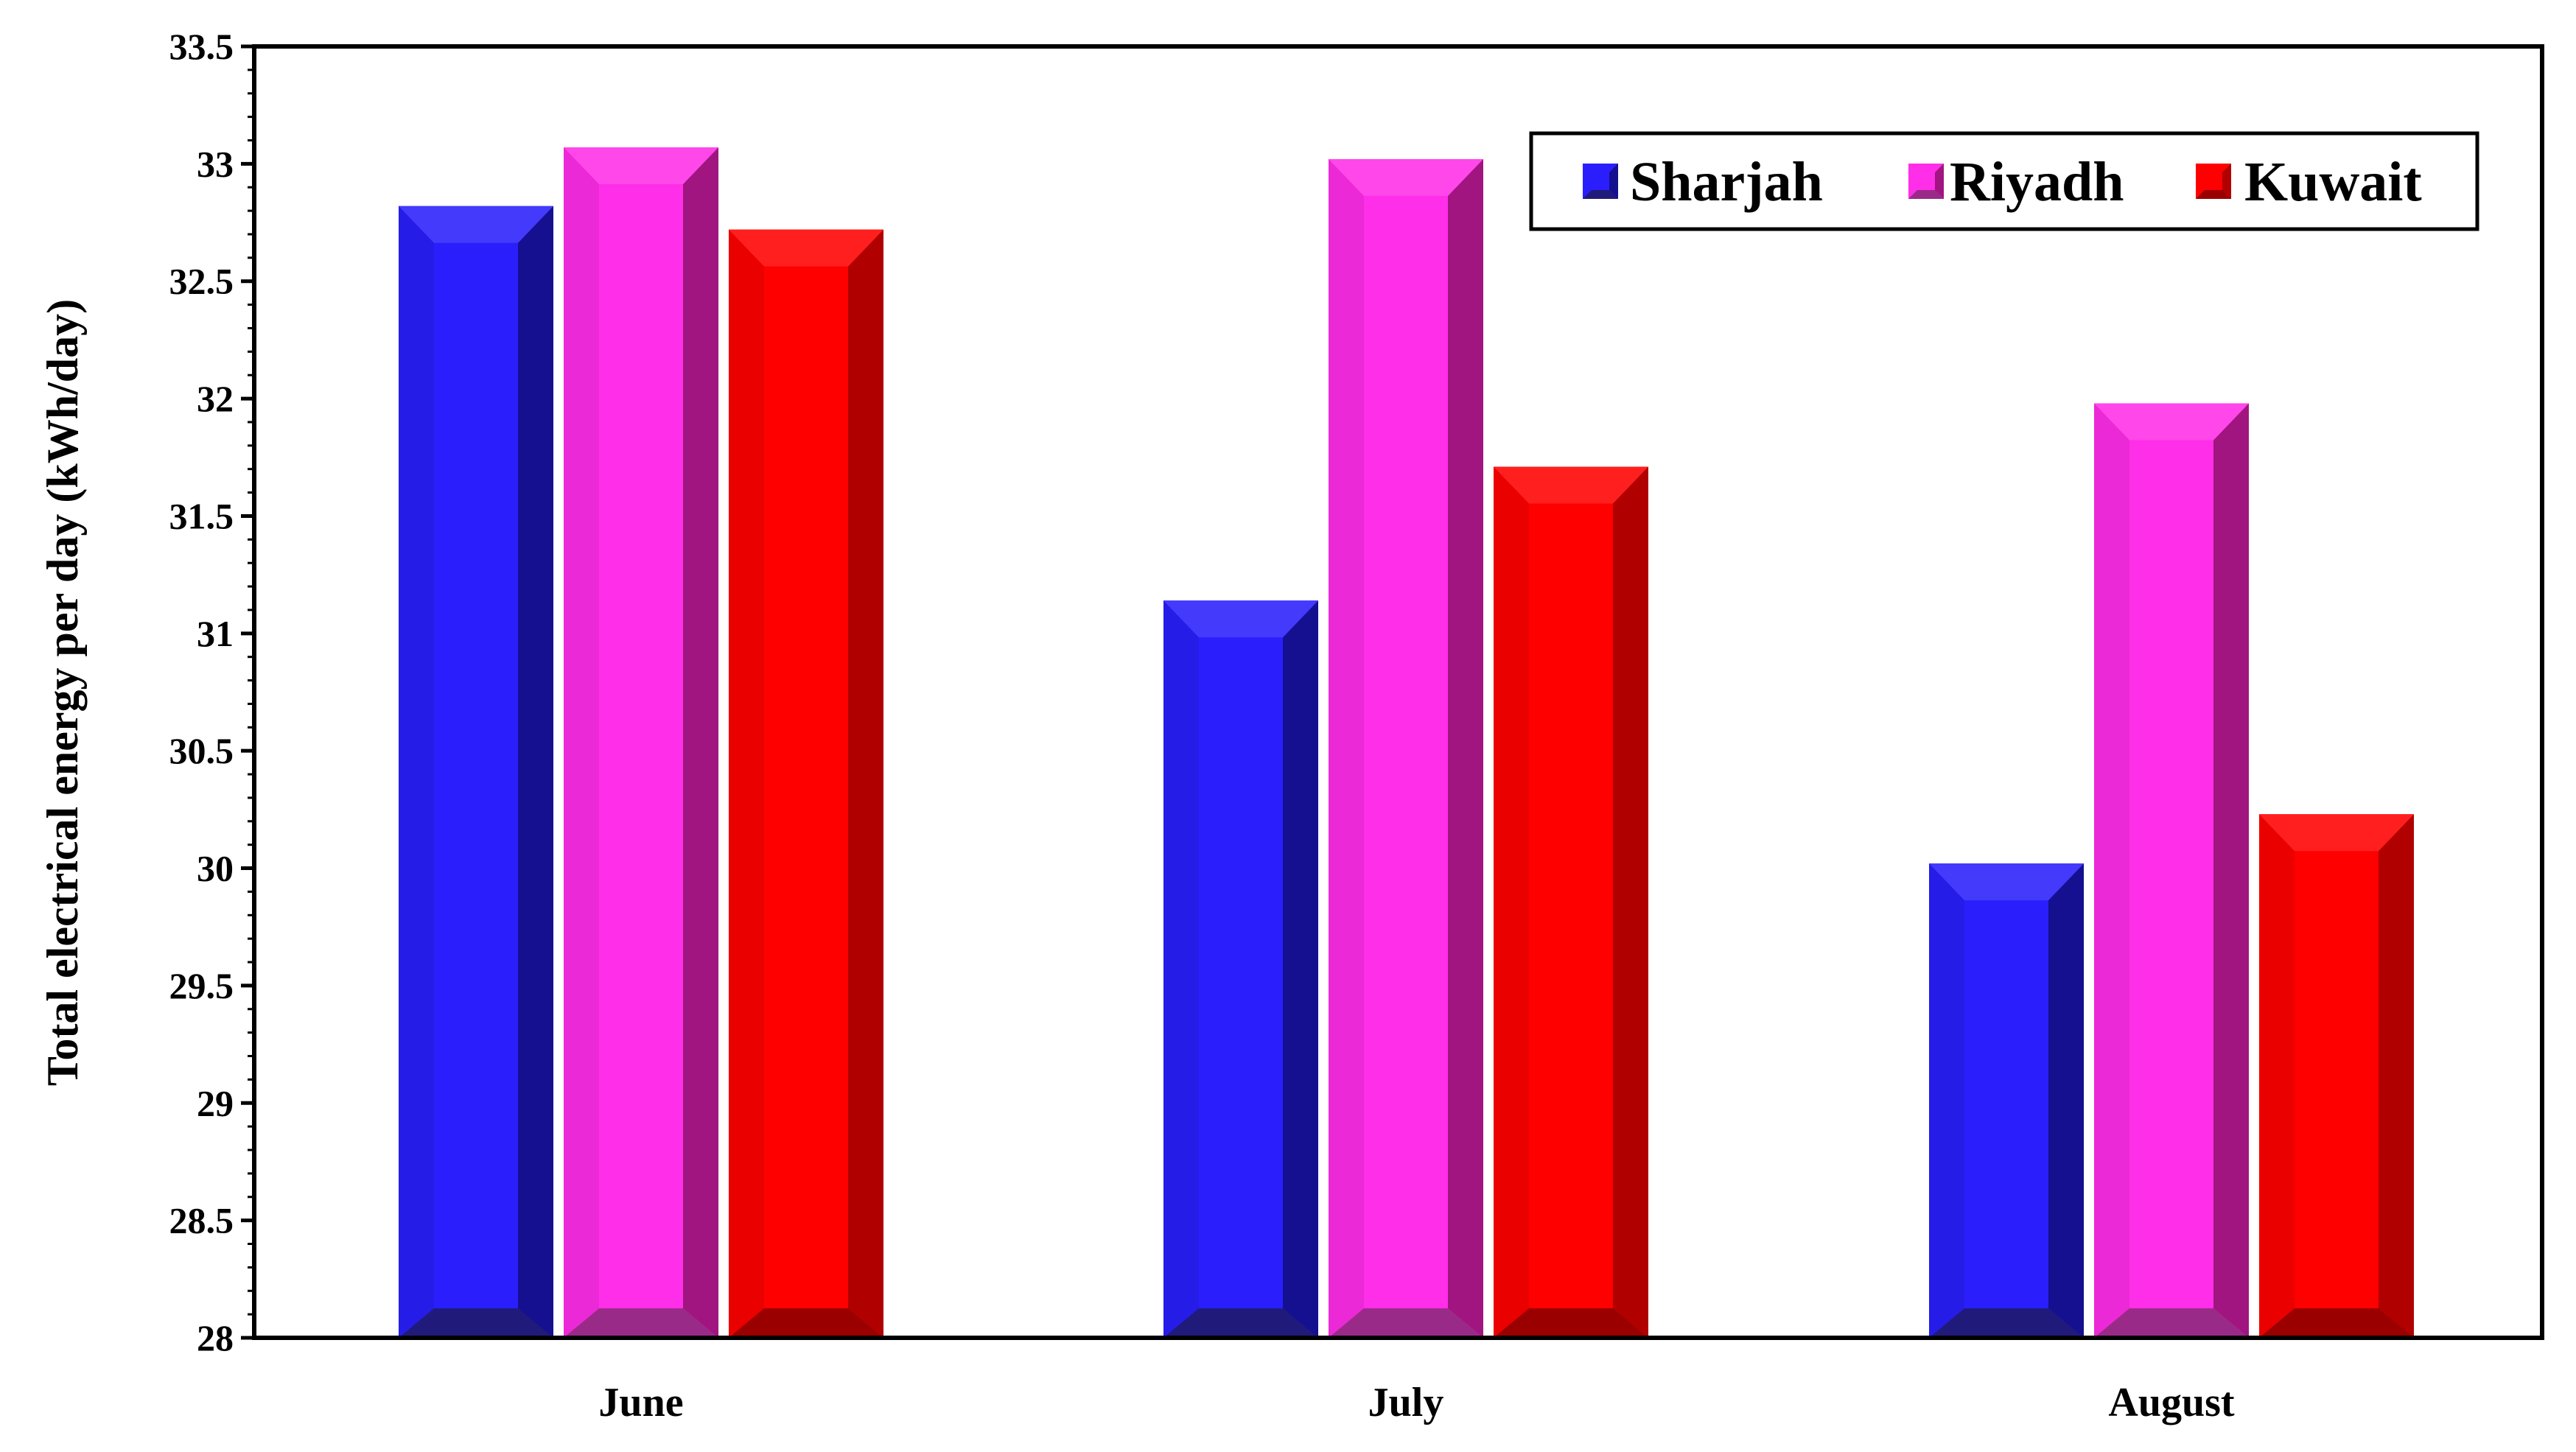 Image resolution: width=2576 pixels, height=1452 pixels. I want to click on y-tick-label: 31.5, so click(201, 515).